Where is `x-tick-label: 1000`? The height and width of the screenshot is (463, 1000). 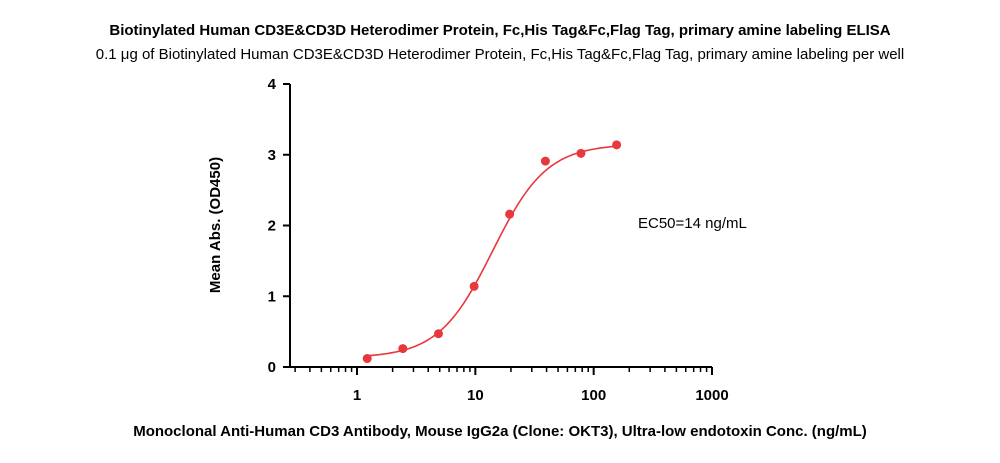
x-tick-label: 1000 is located at coordinates (711, 395).